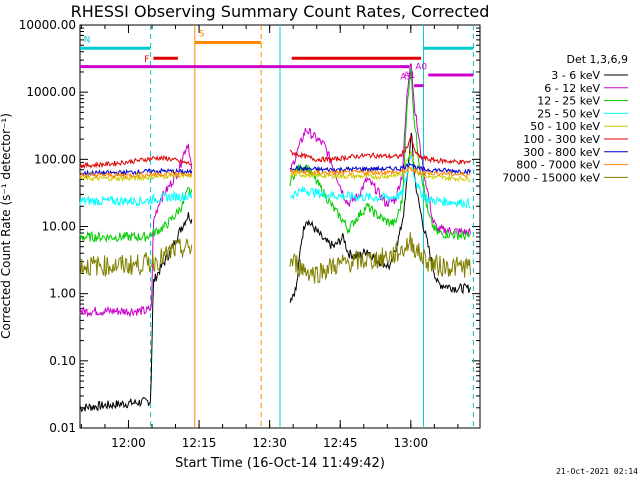  What do you see at coordinates (59, 227) in the screenshot?
I see `y-tick-label: 10.00` at bounding box center [59, 227].